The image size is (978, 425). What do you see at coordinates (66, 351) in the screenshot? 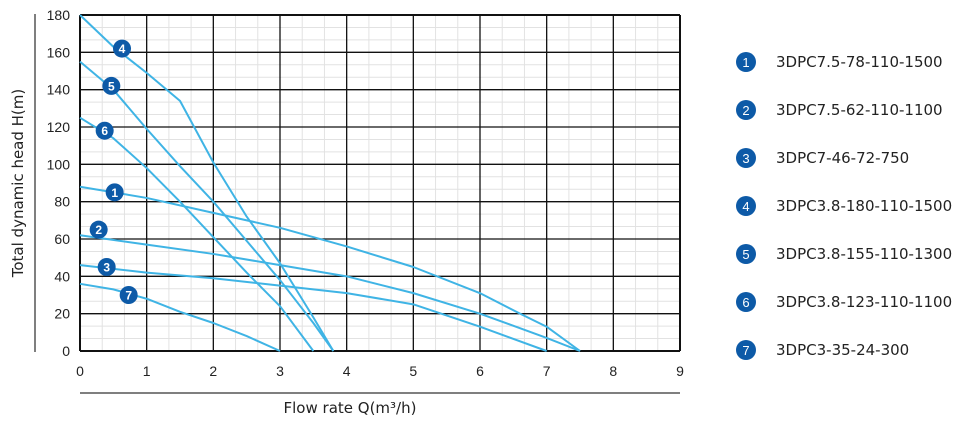
I see `y-tick-label: 0` at bounding box center [66, 351].